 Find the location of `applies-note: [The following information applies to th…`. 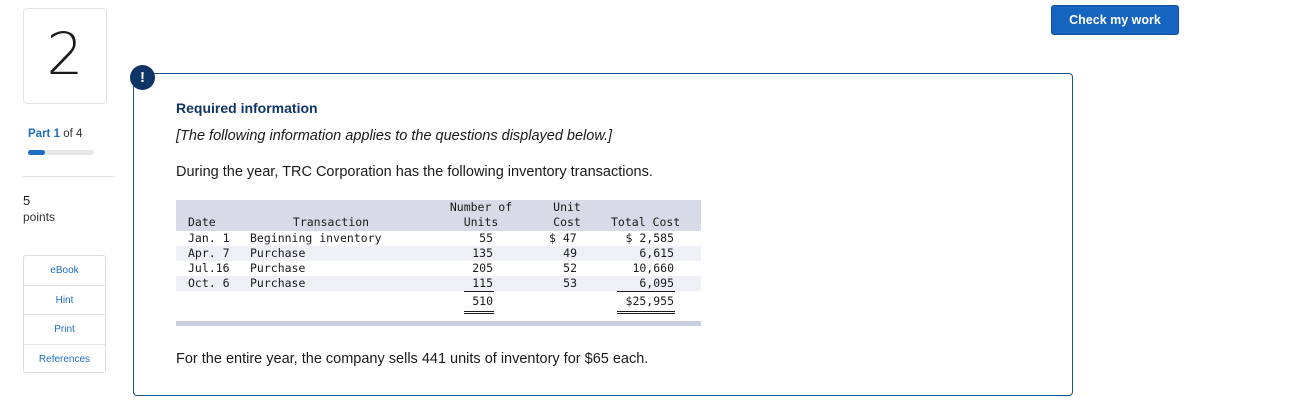

applies-note: [The following information applies to th… is located at coordinates (394, 136).